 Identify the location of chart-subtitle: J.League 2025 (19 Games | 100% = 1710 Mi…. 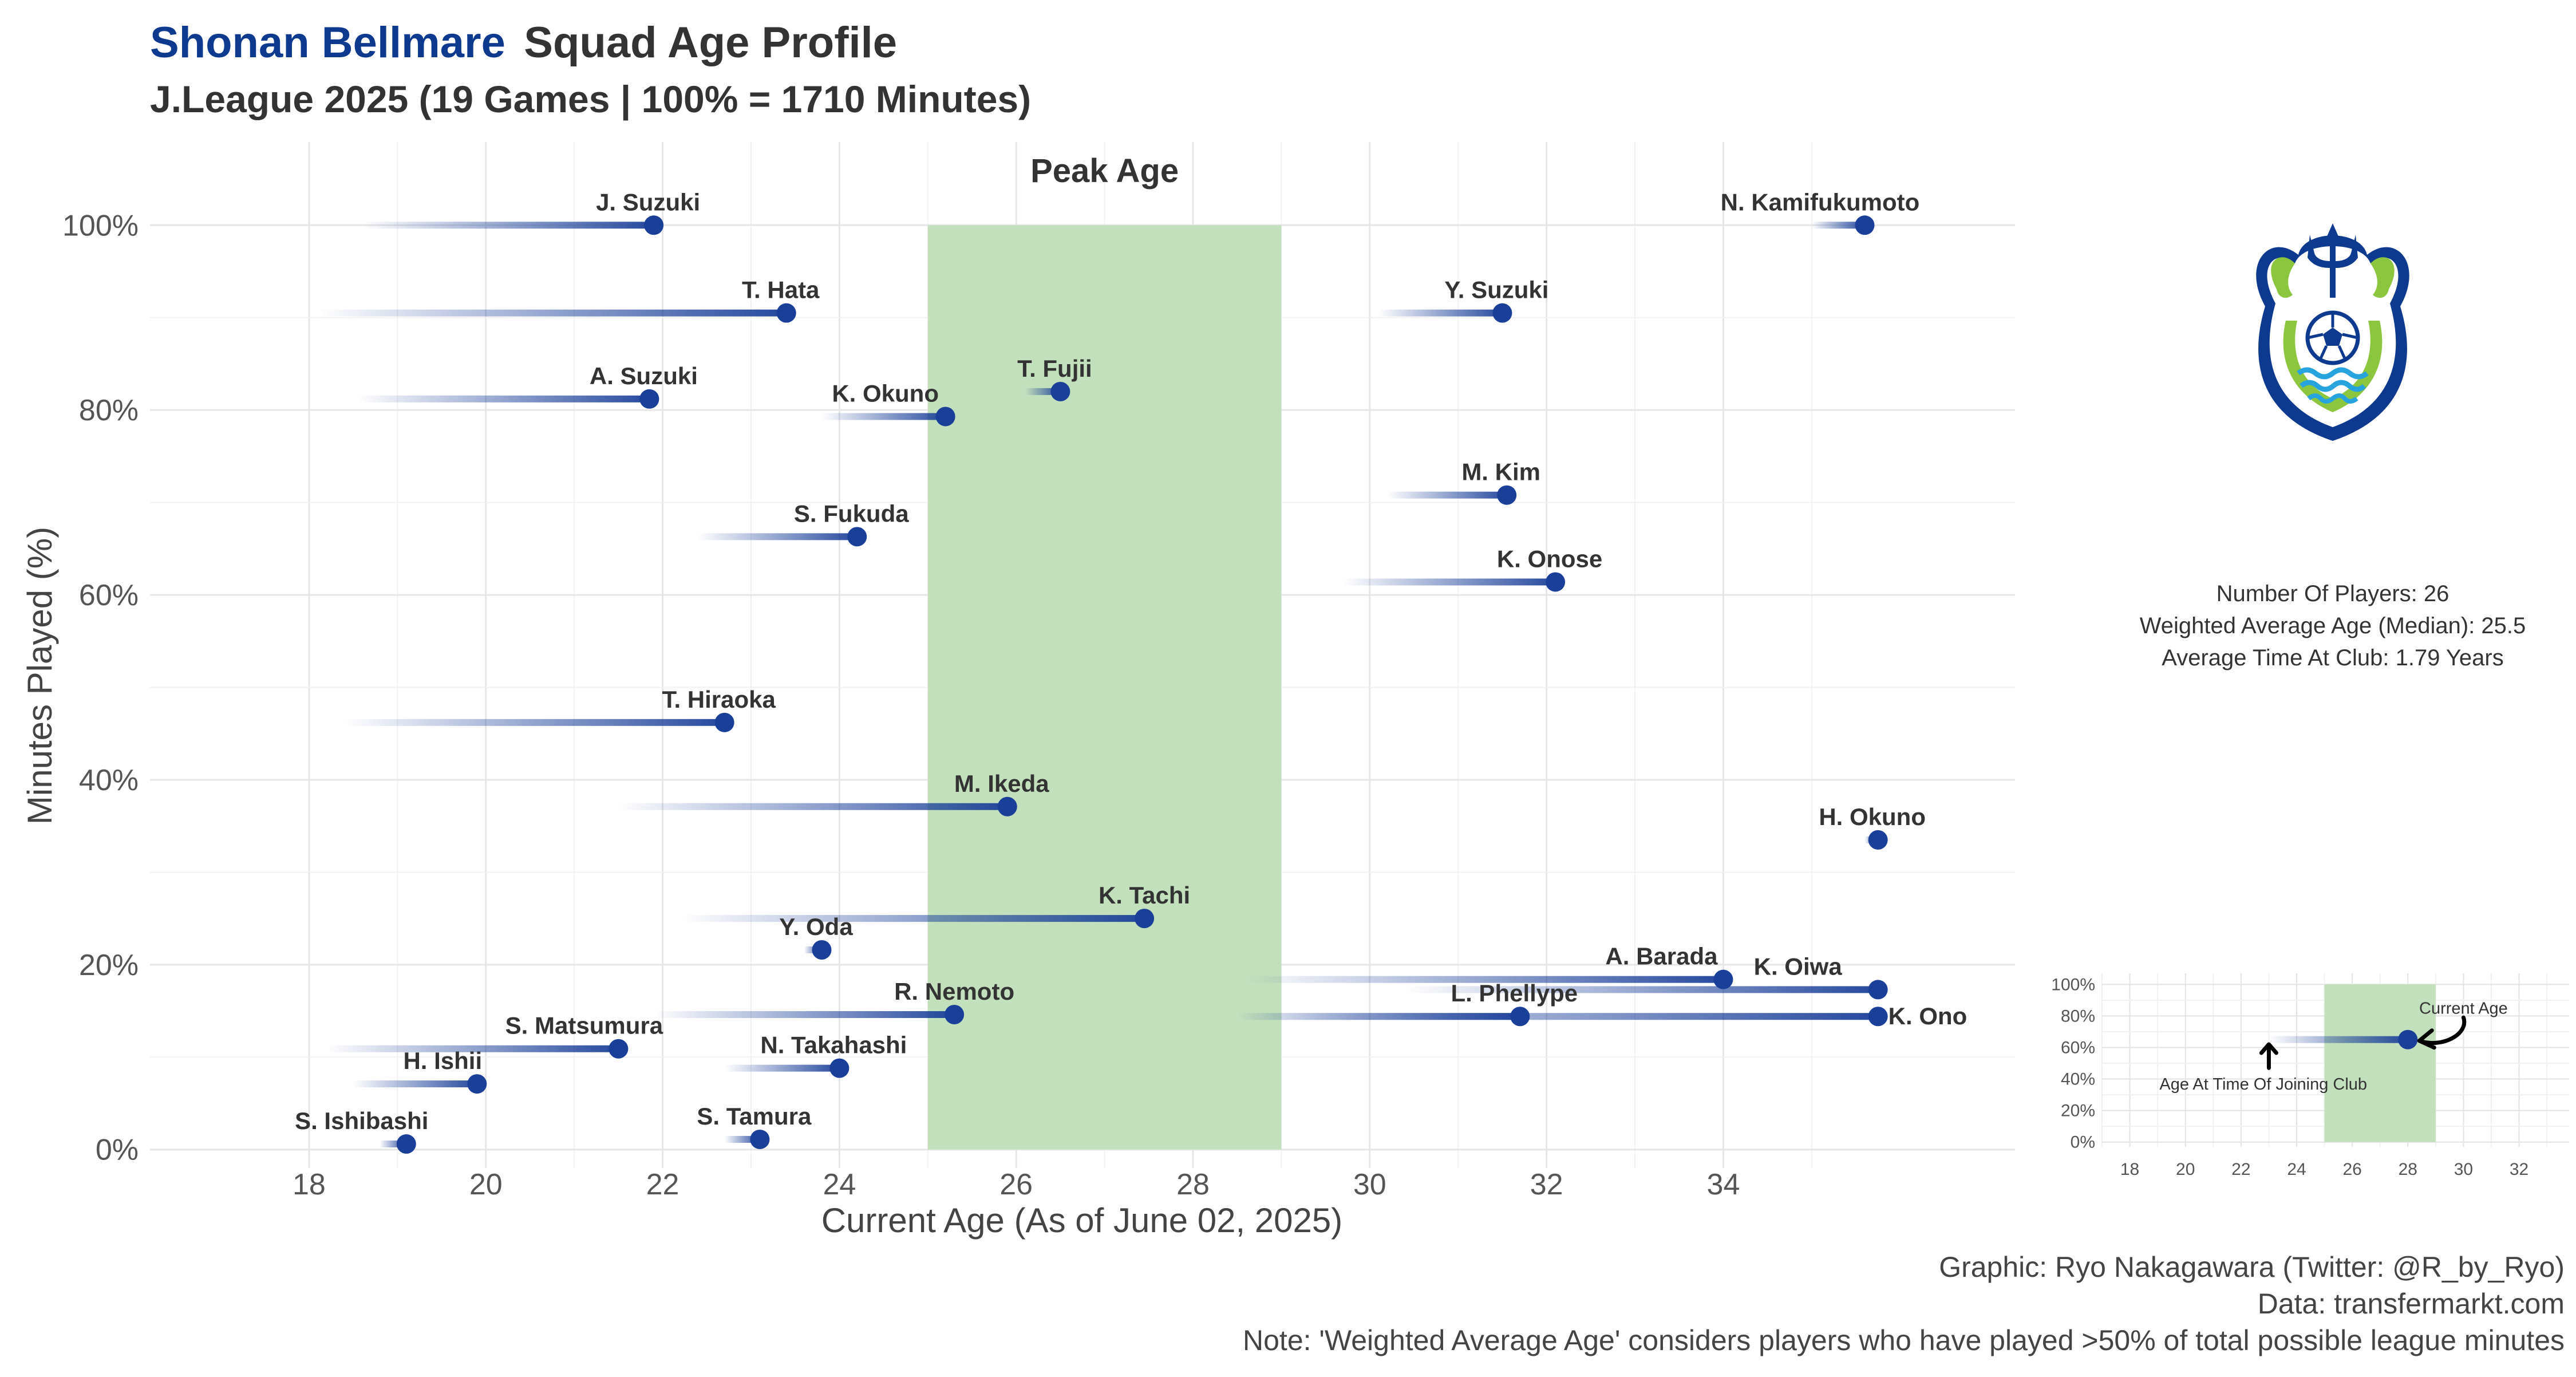
(590, 99).